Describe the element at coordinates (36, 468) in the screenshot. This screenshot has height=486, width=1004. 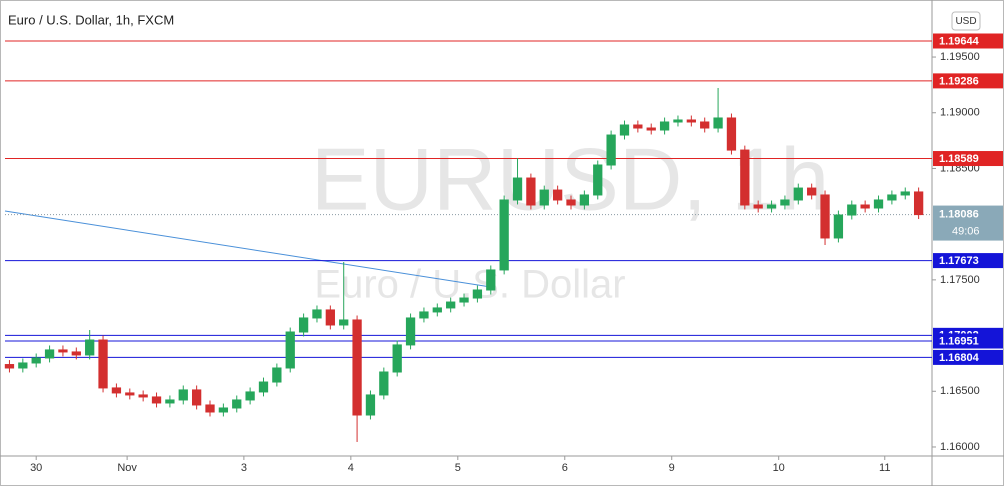
I see `x-tick-label: 30` at that location.